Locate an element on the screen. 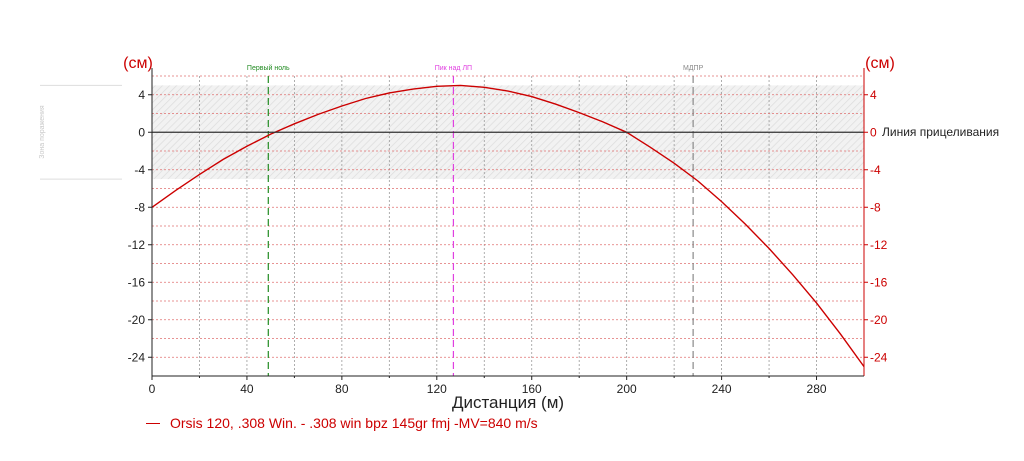 This screenshot has height=461, width=1024. marker-label: МДПР is located at coordinates (693, 68).